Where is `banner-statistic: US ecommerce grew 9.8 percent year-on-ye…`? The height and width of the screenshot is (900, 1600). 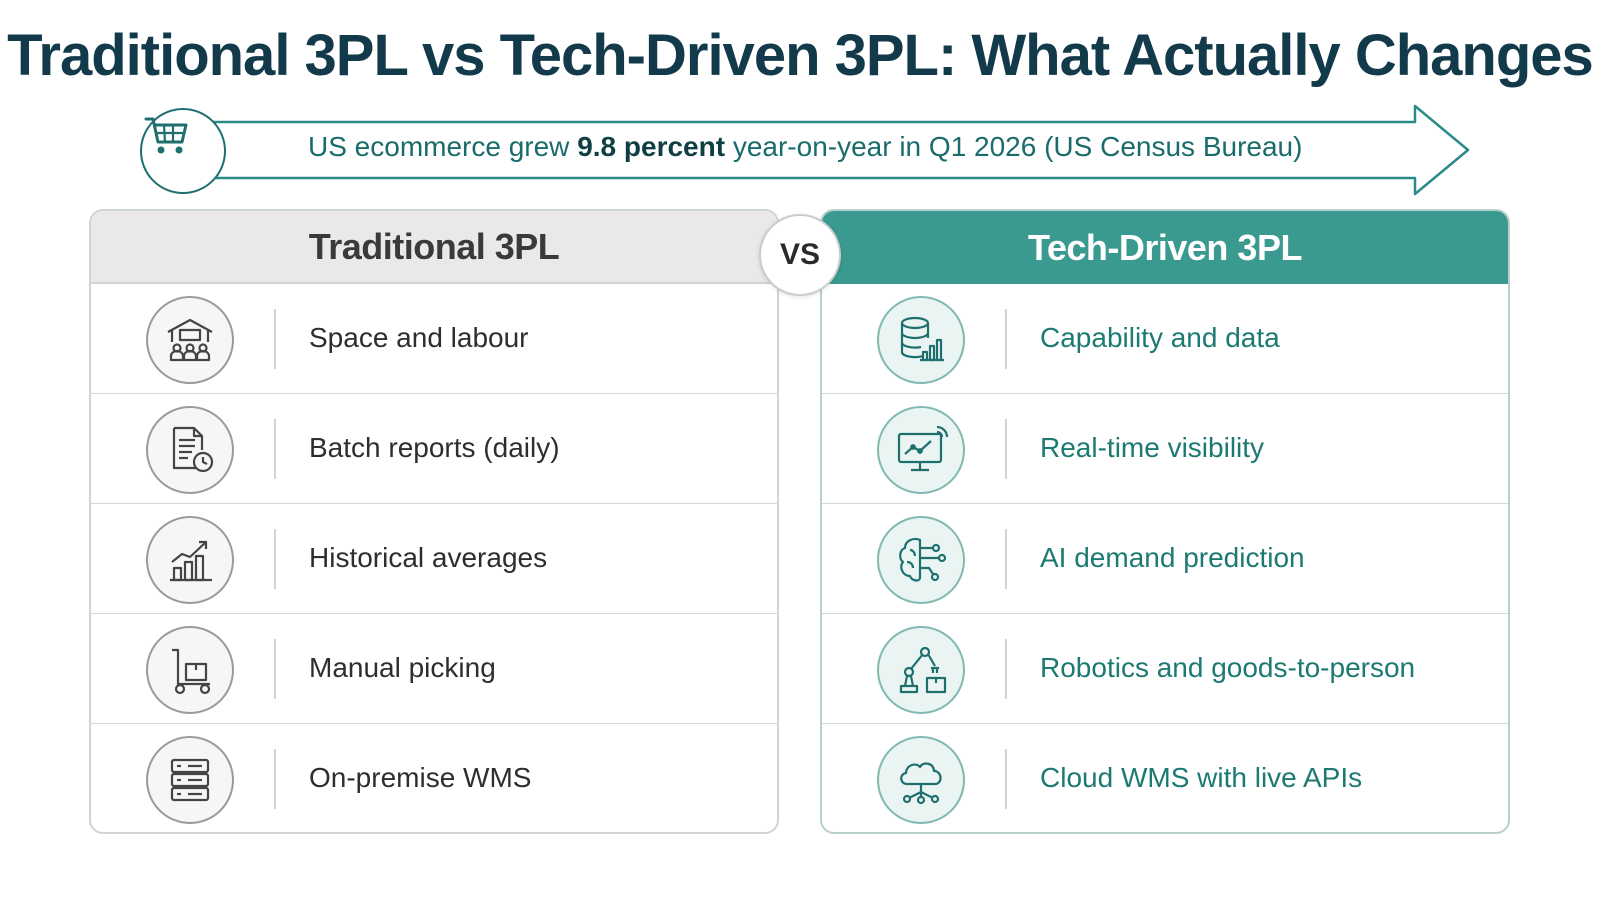 banner-statistic: US ecommerce grew 9.8 percent year-on-ye… is located at coordinates (805, 147).